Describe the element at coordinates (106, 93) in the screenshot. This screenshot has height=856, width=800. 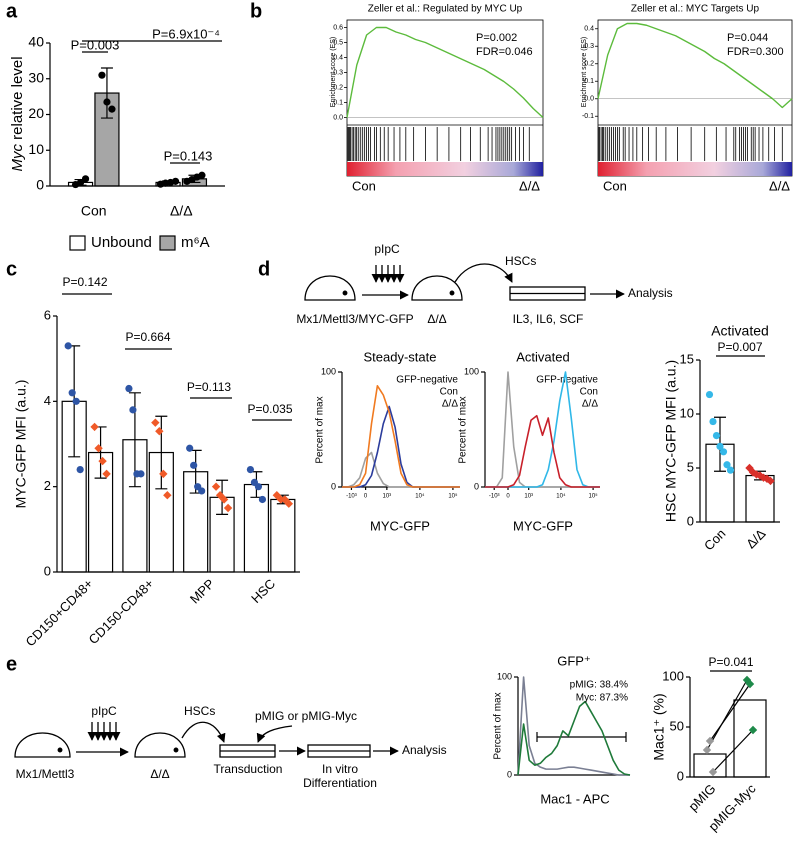
I see `error-bar` at that location.